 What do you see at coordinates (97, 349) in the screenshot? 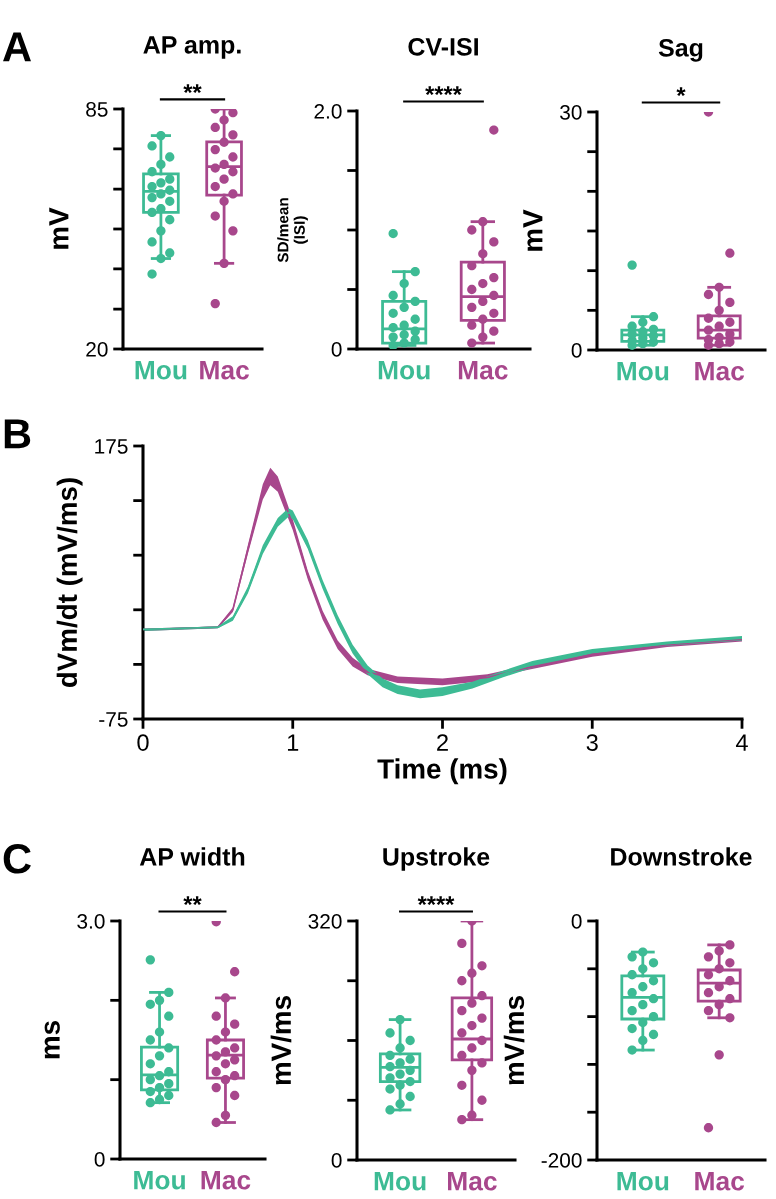
I see `y-tick-label: 20` at bounding box center [97, 349].